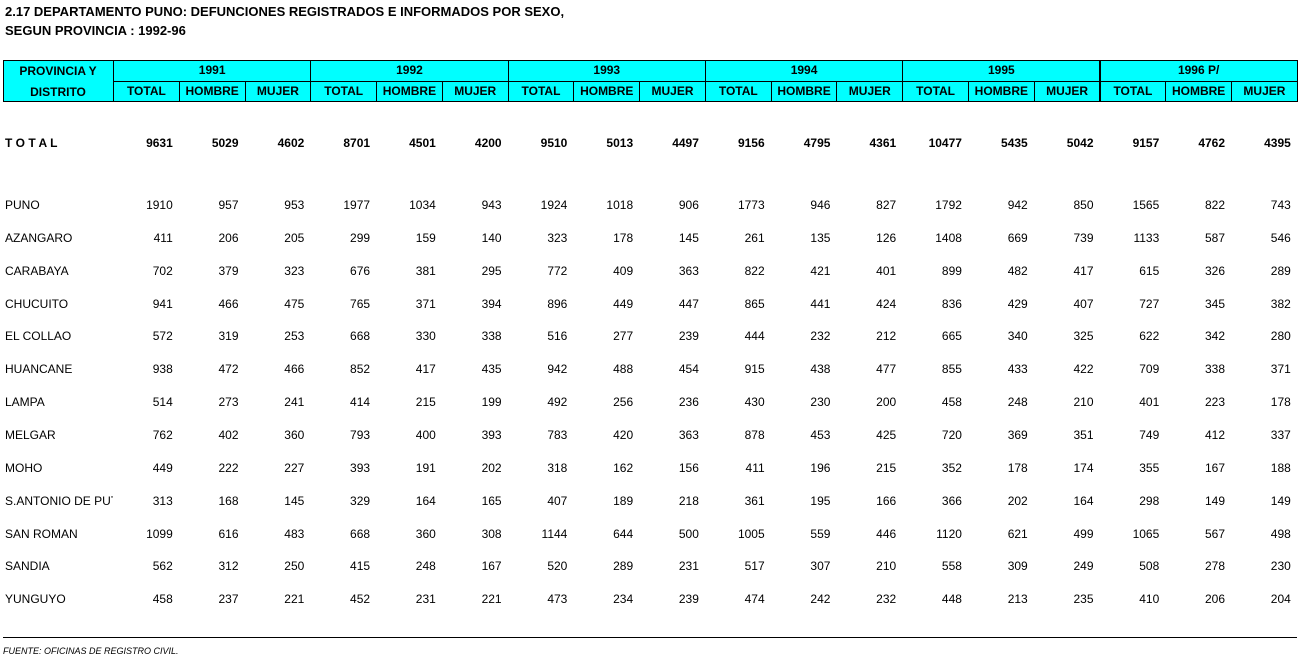 The height and width of the screenshot is (661, 1299). I want to click on footer: FUENTE: OFICINAS DE REGISTRO CIVIL., so click(91, 651).